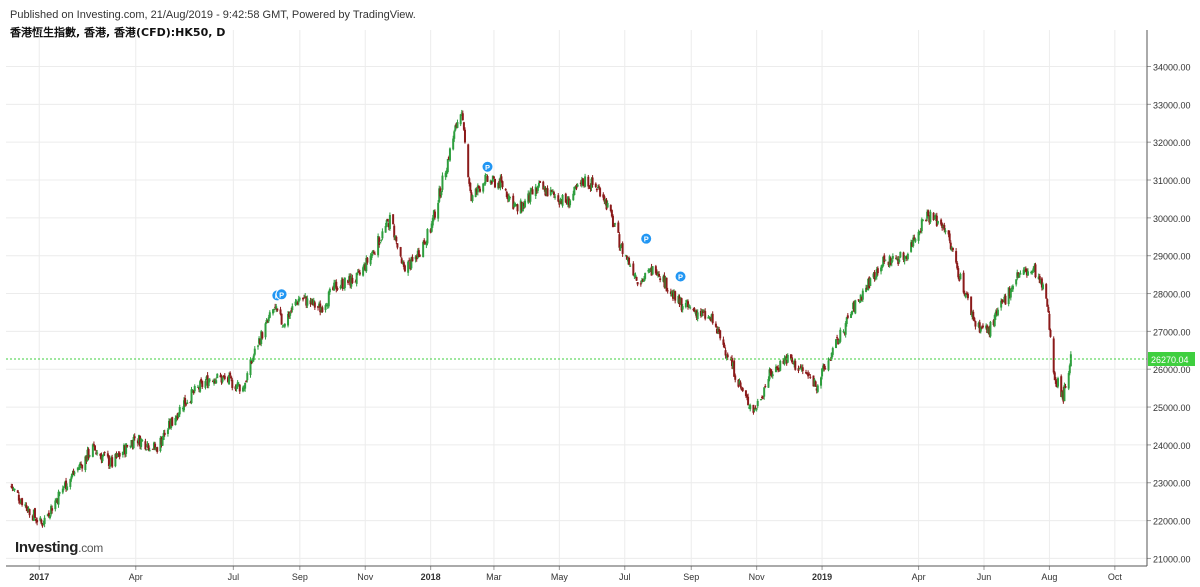 This screenshot has width=1200, height=587. I want to click on x-tick-label: 2017, so click(39, 577).